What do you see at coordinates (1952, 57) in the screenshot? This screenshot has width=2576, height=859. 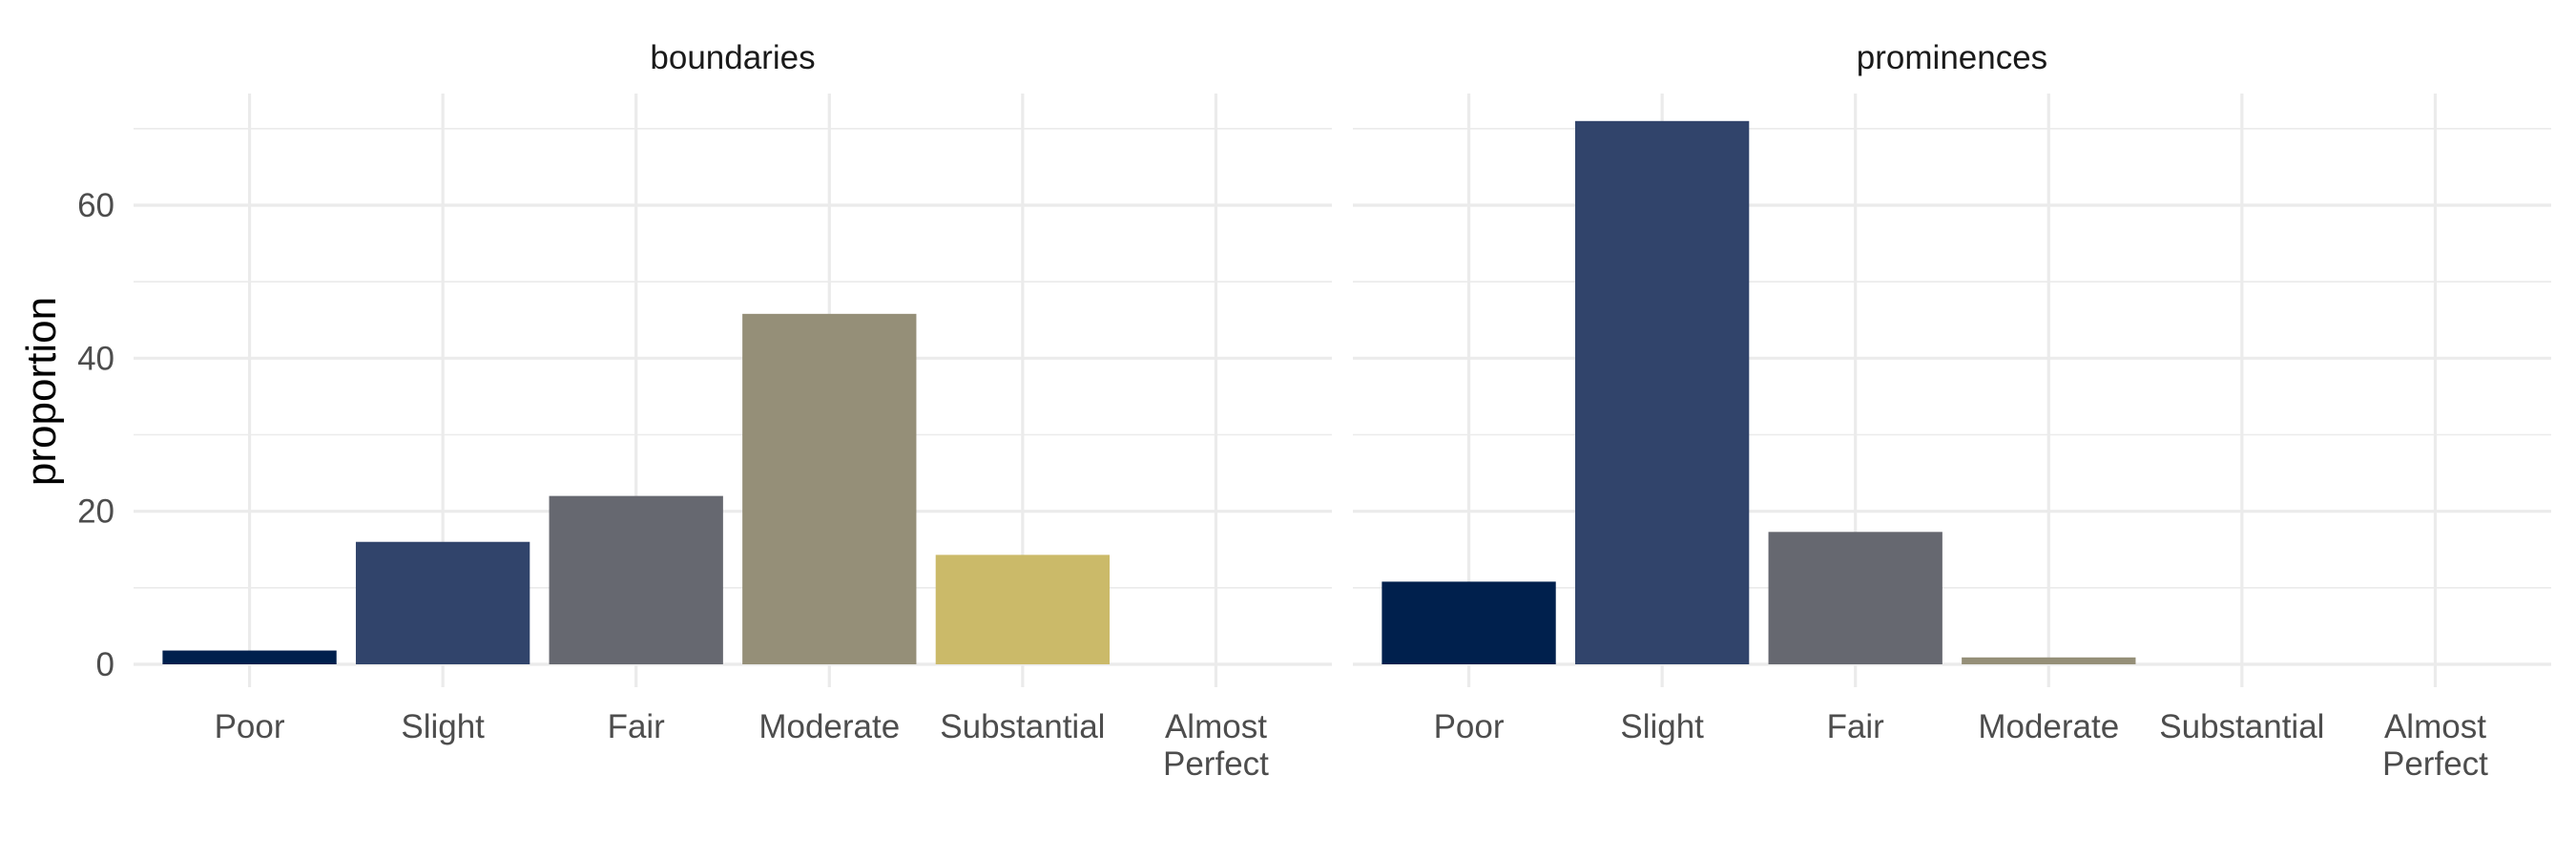 I see `panel-title: prominences` at bounding box center [1952, 57].